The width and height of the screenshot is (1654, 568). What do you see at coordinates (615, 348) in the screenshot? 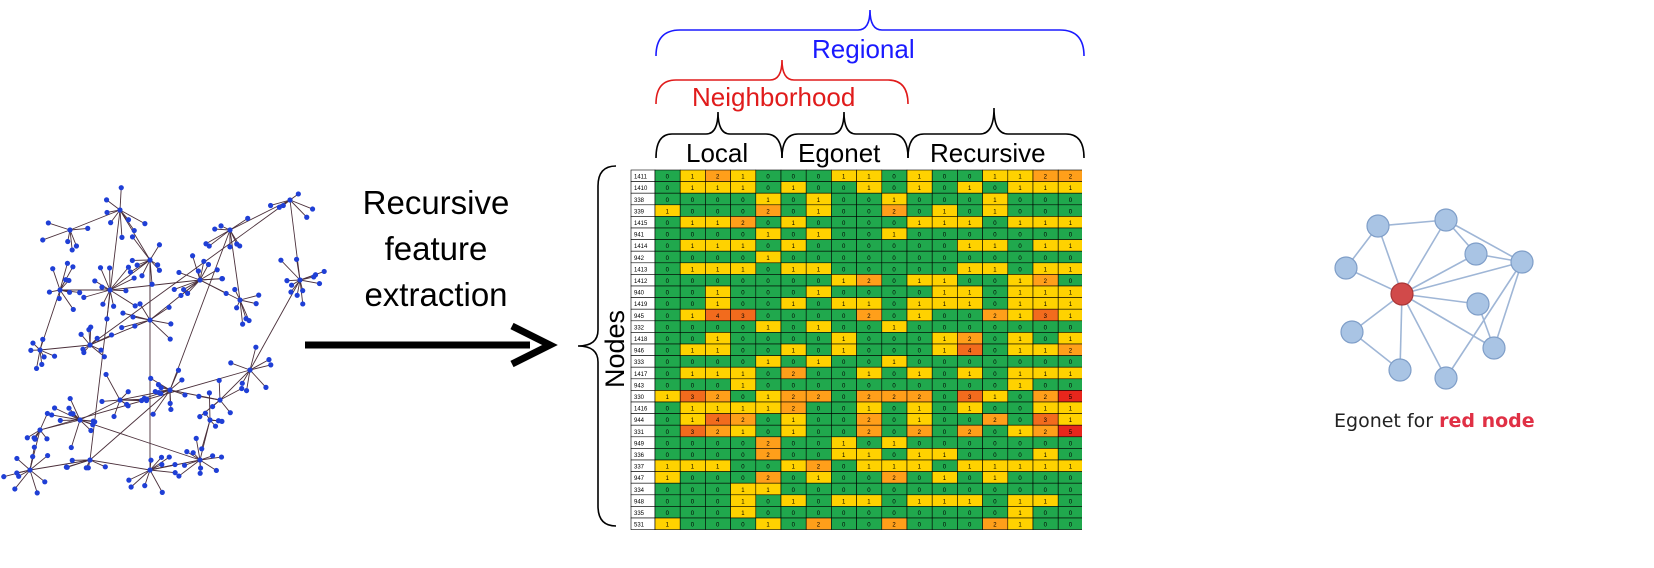
I see `nodes-axis-label: Nodes` at bounding box center [615, 348].